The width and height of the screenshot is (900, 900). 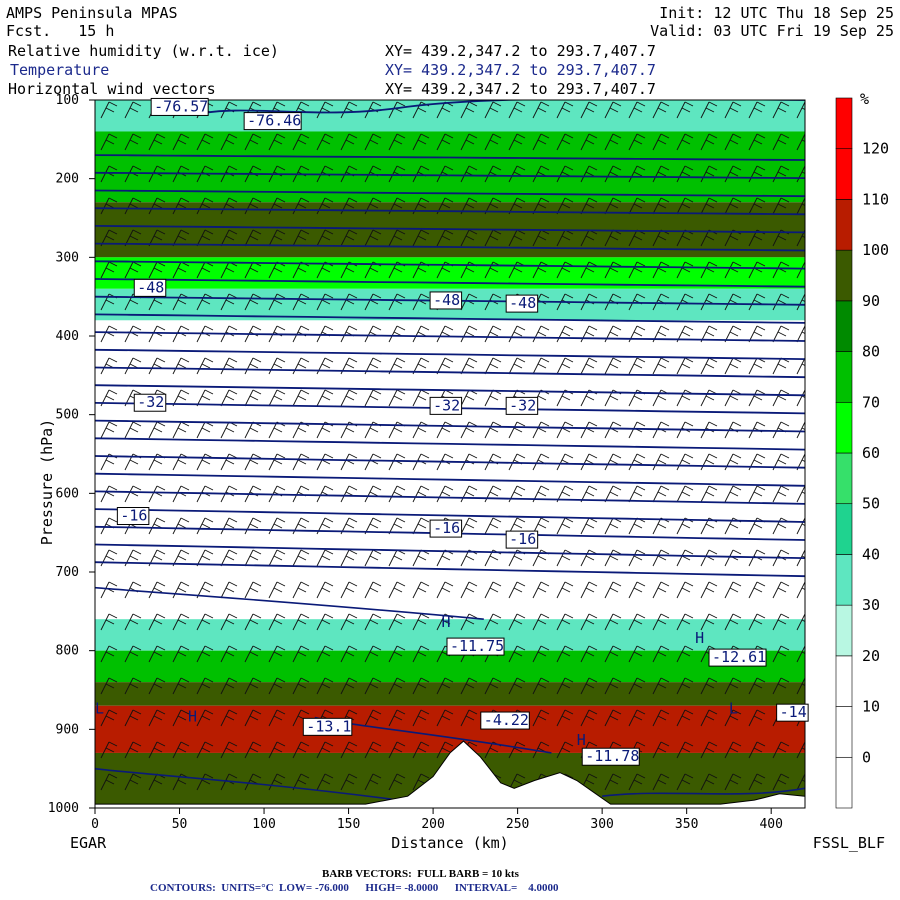 What do you see at coordinates (263, 824) in the screenshot?
I see `x-tick-label: 100` at bounding box center [263, 824].